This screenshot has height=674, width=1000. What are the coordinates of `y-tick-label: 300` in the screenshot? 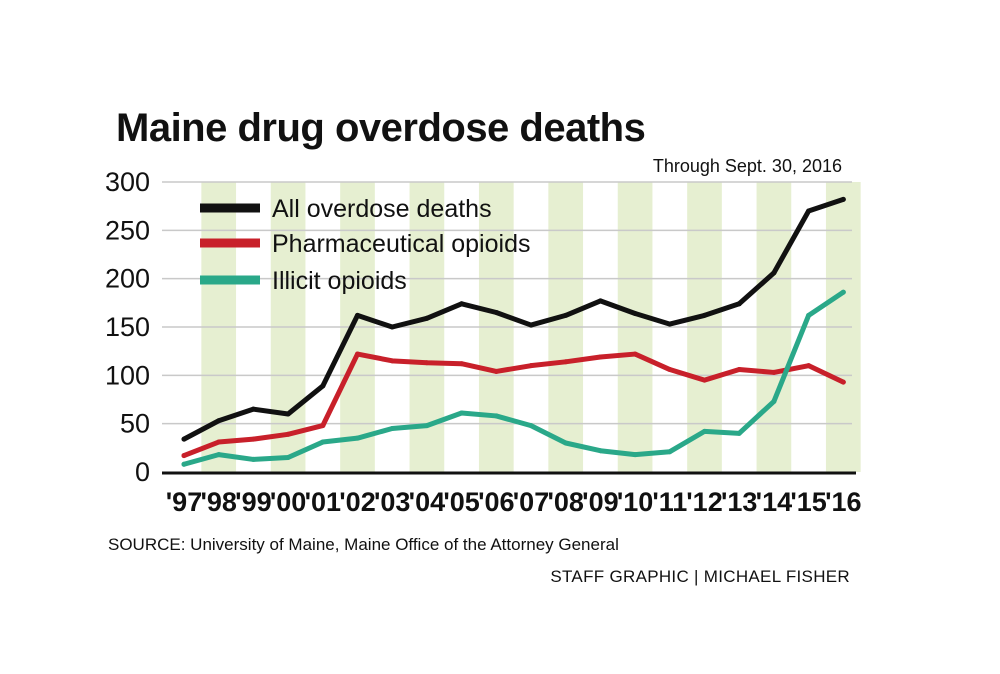 It's located at (127, 182).